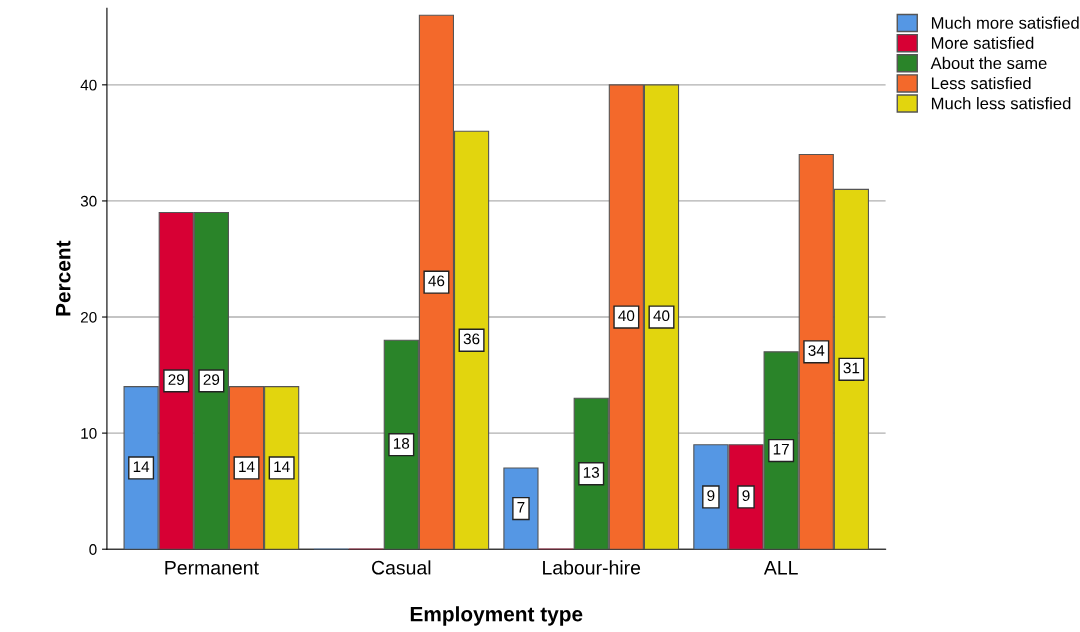 This screenshot has width=1080, height=632. Describe the element at coordinates (89, 433) in the screenshot. I see `y-tick-label: 10` at that location.